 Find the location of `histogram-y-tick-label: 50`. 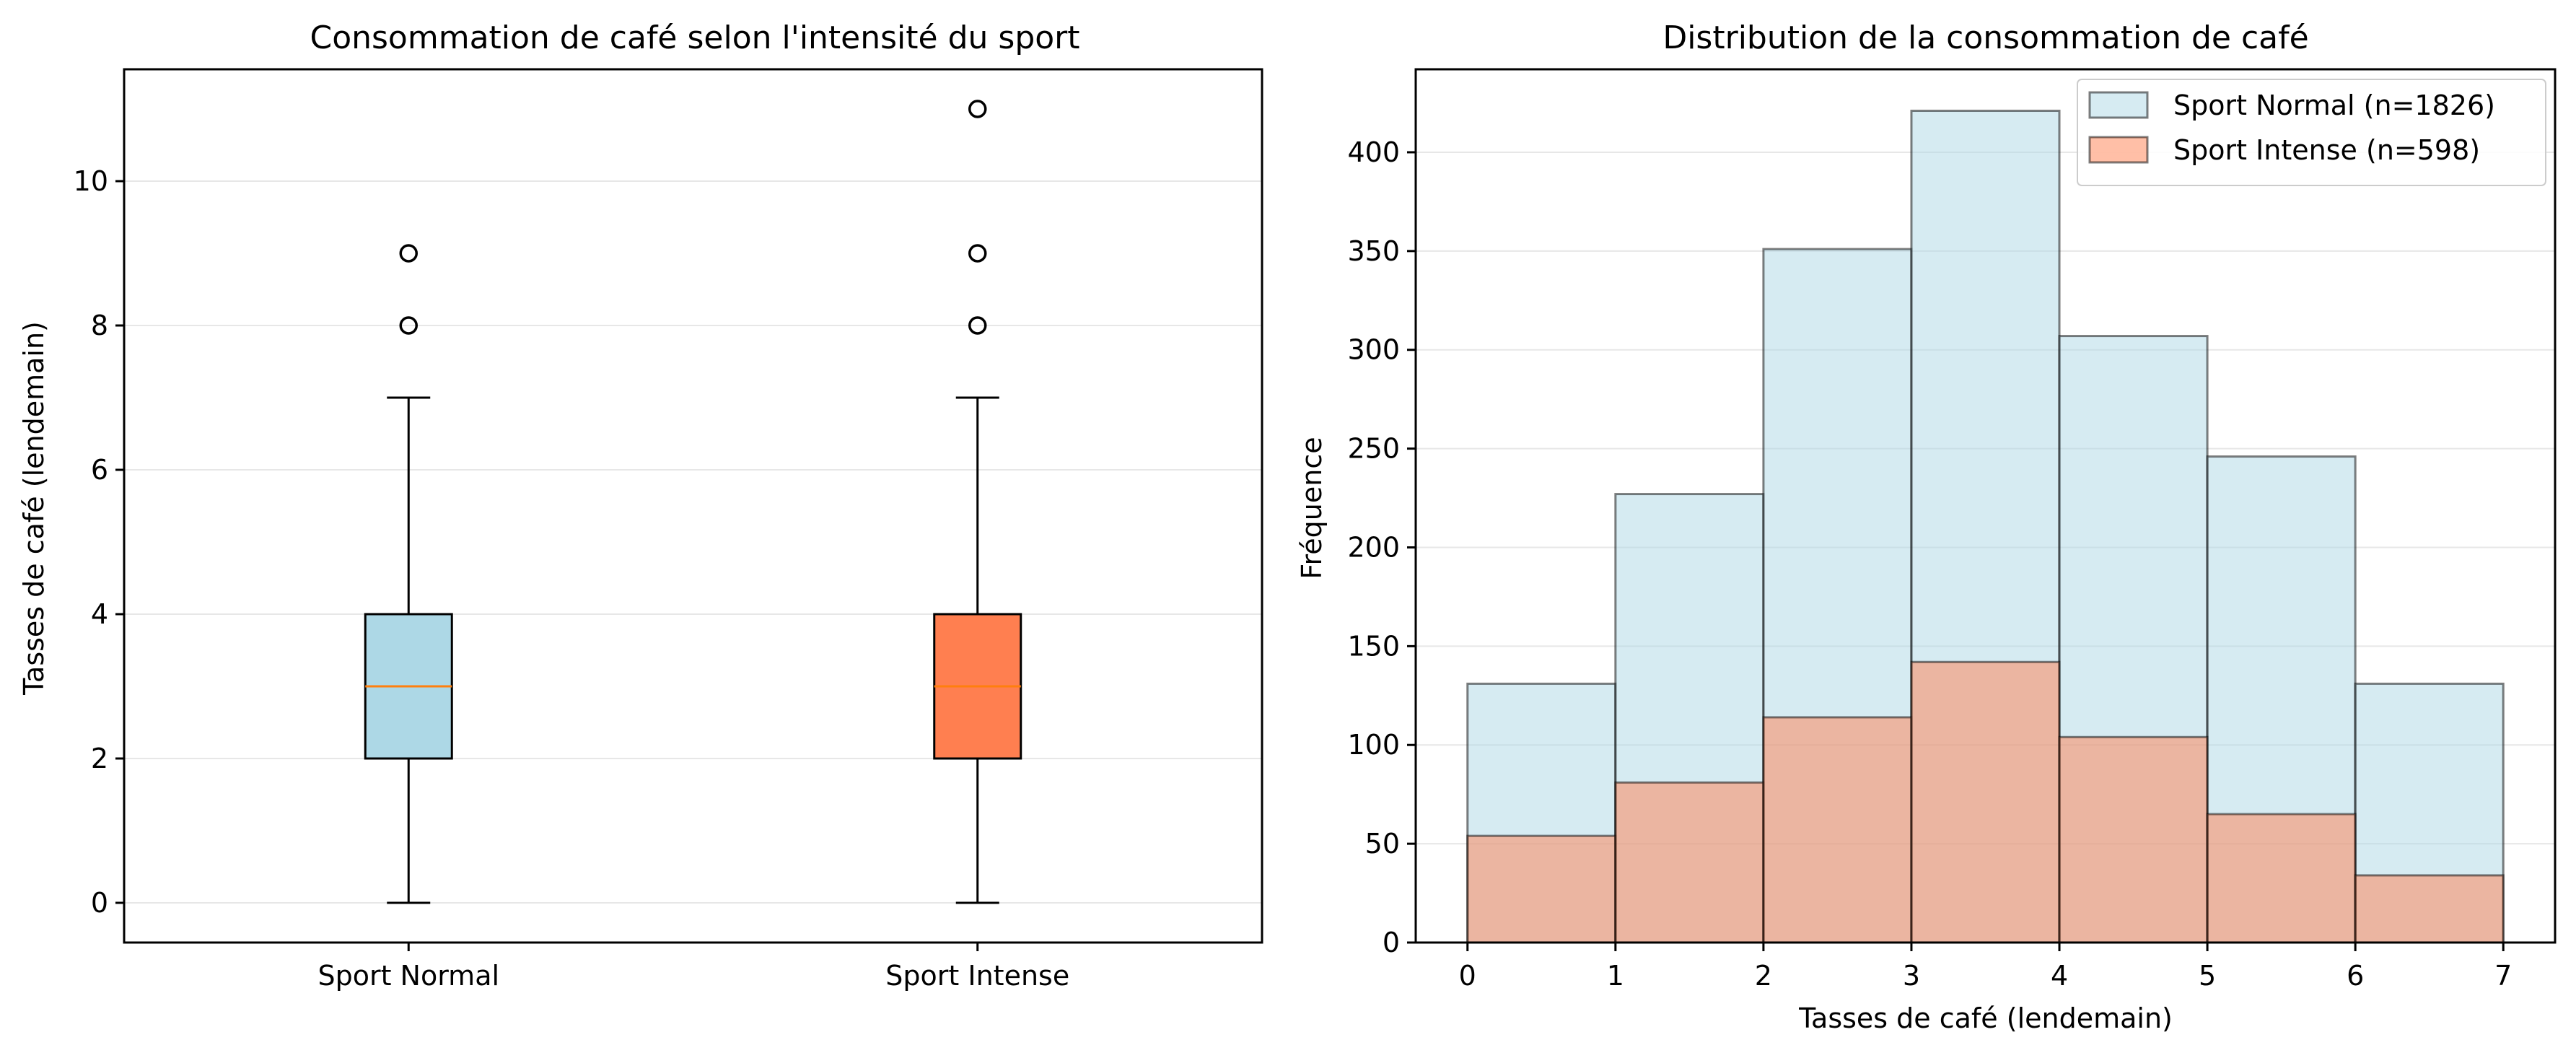

histogram-y-tick-label: 50 is located at coordinates (1382, 844).